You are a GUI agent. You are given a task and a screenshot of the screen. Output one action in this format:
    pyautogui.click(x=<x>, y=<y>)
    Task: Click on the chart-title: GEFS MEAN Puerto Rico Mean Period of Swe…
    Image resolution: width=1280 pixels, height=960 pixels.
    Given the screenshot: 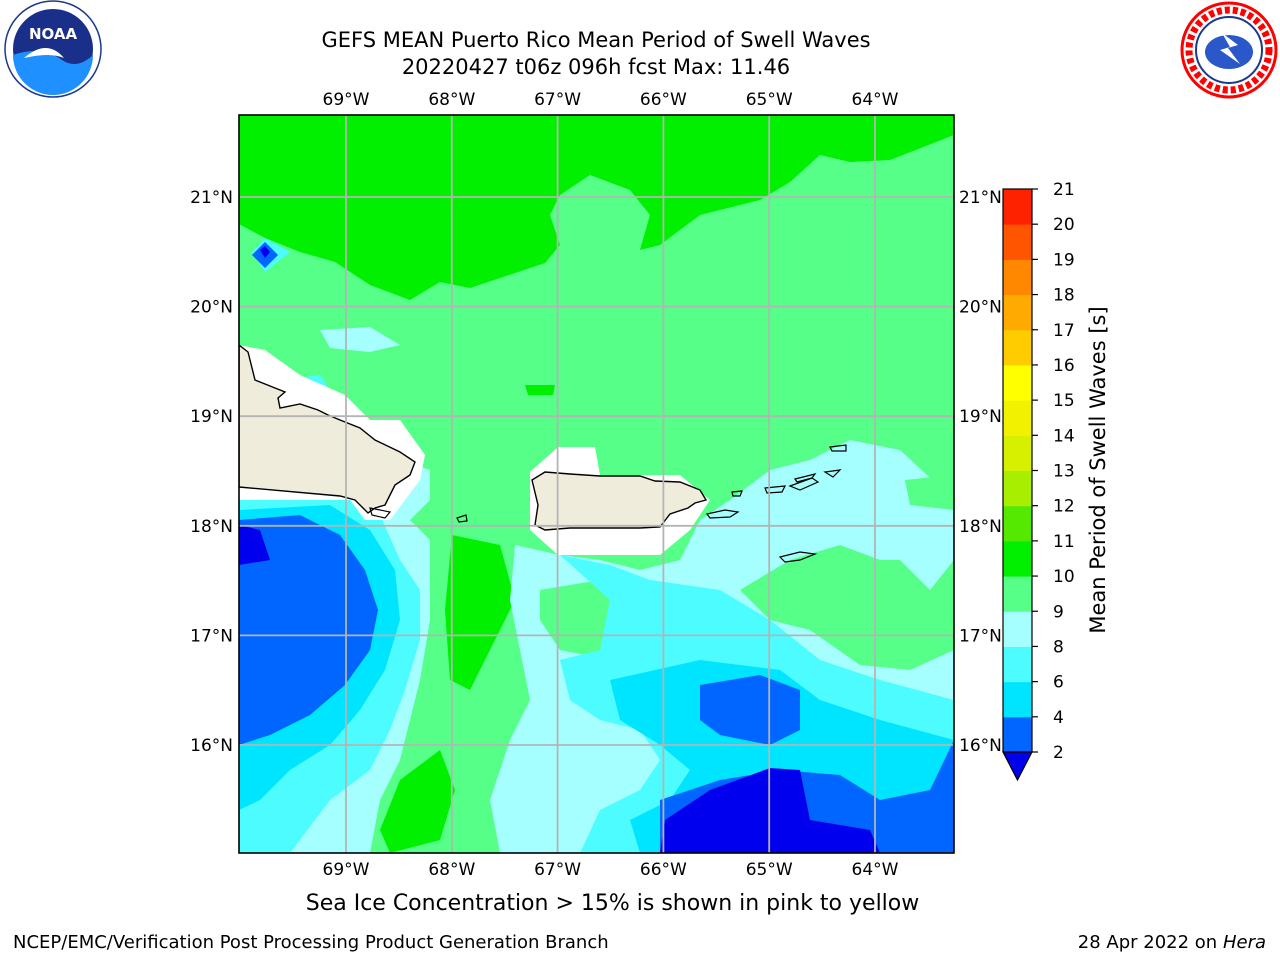 What is the action you would take?
    pyautogui.click(x=596, y=40)
    